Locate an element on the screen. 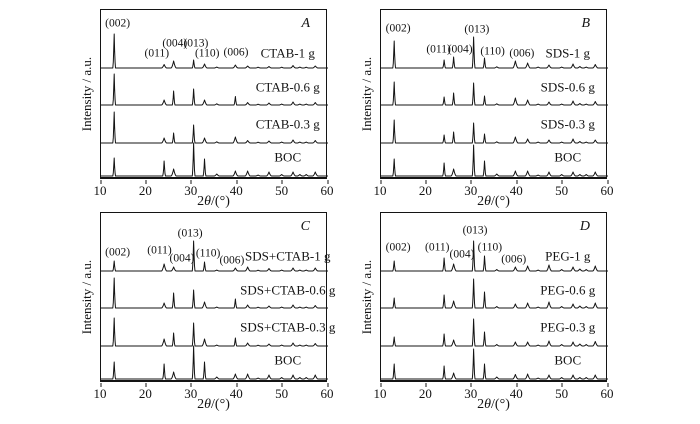 The height and width of the screenshot is (424, 700). y-axis-label-d: Intensity / a.u. is located at coordinates (366, 297).